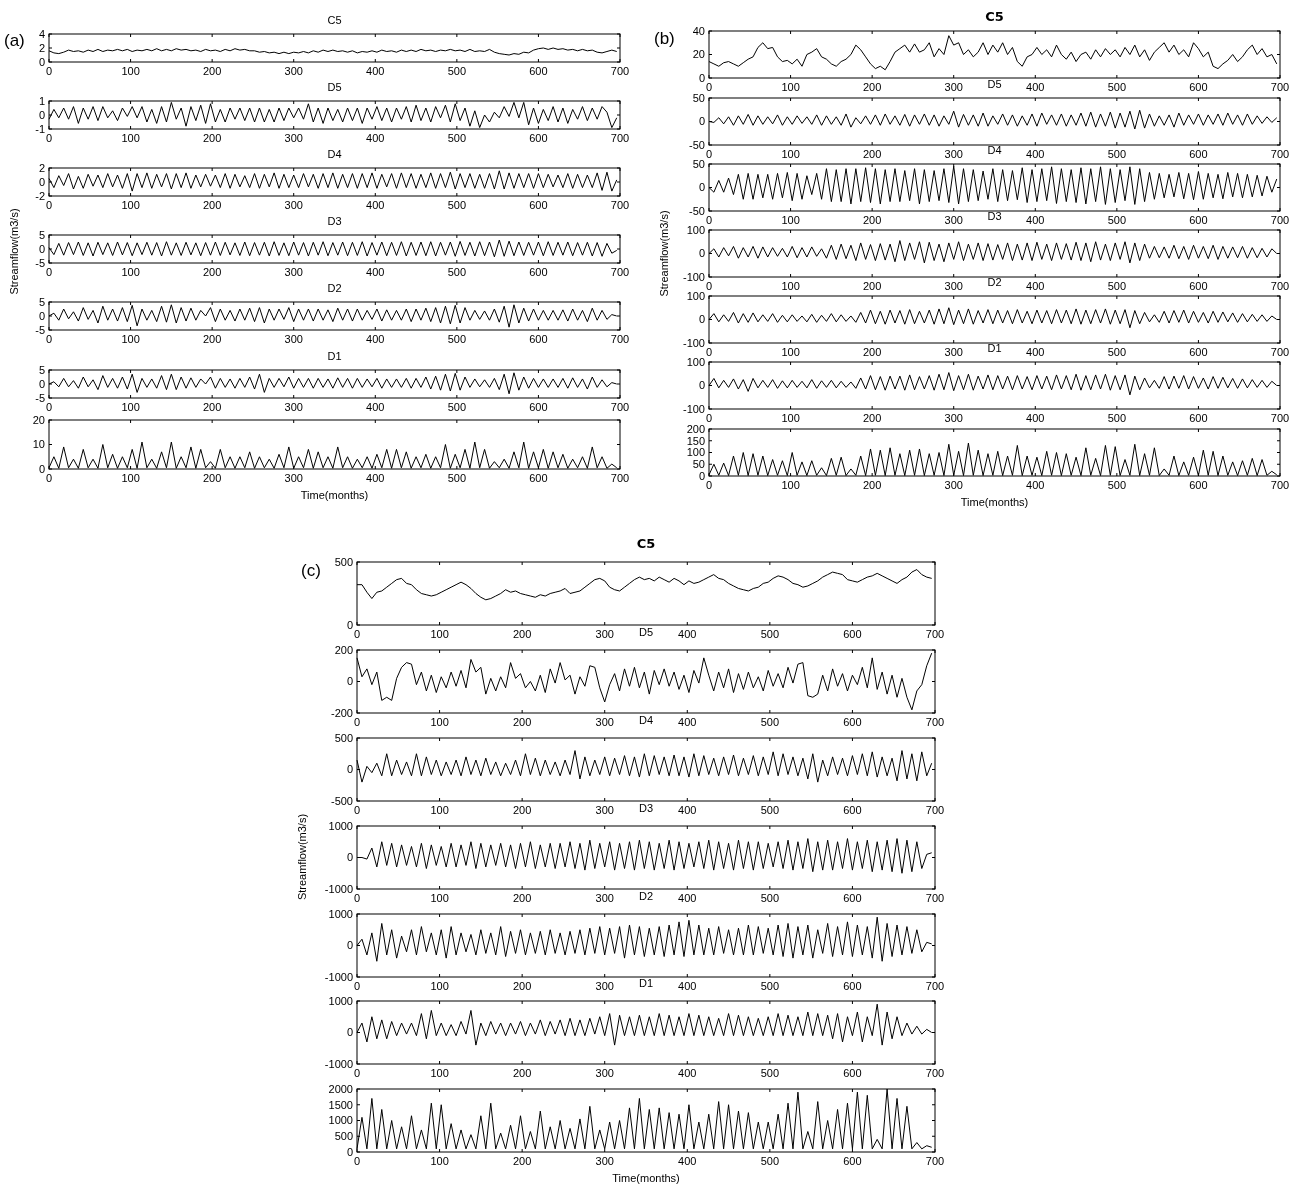  I want to click on x-axis-title: Time(months), so click(994, 502).